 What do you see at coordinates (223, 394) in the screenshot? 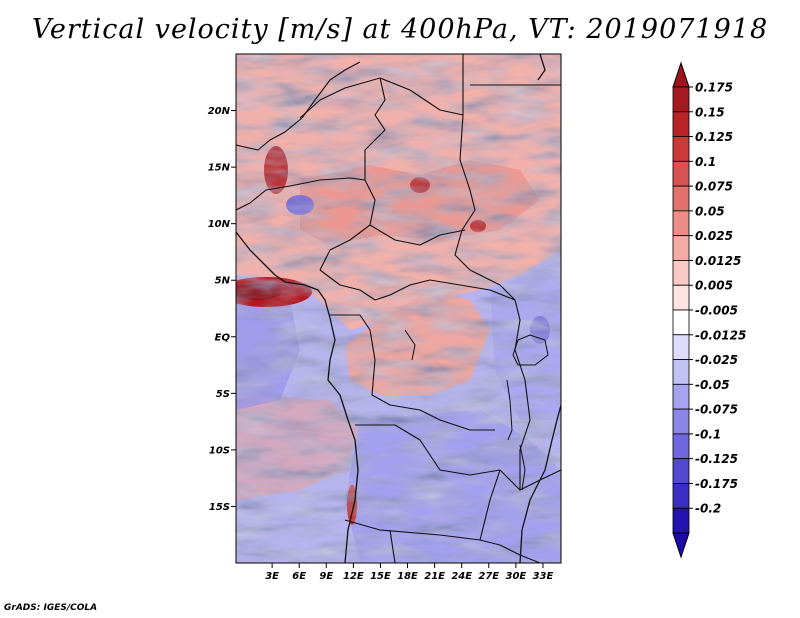
I see `lat-tick-label: 5S` at bounding box center [223, 394].